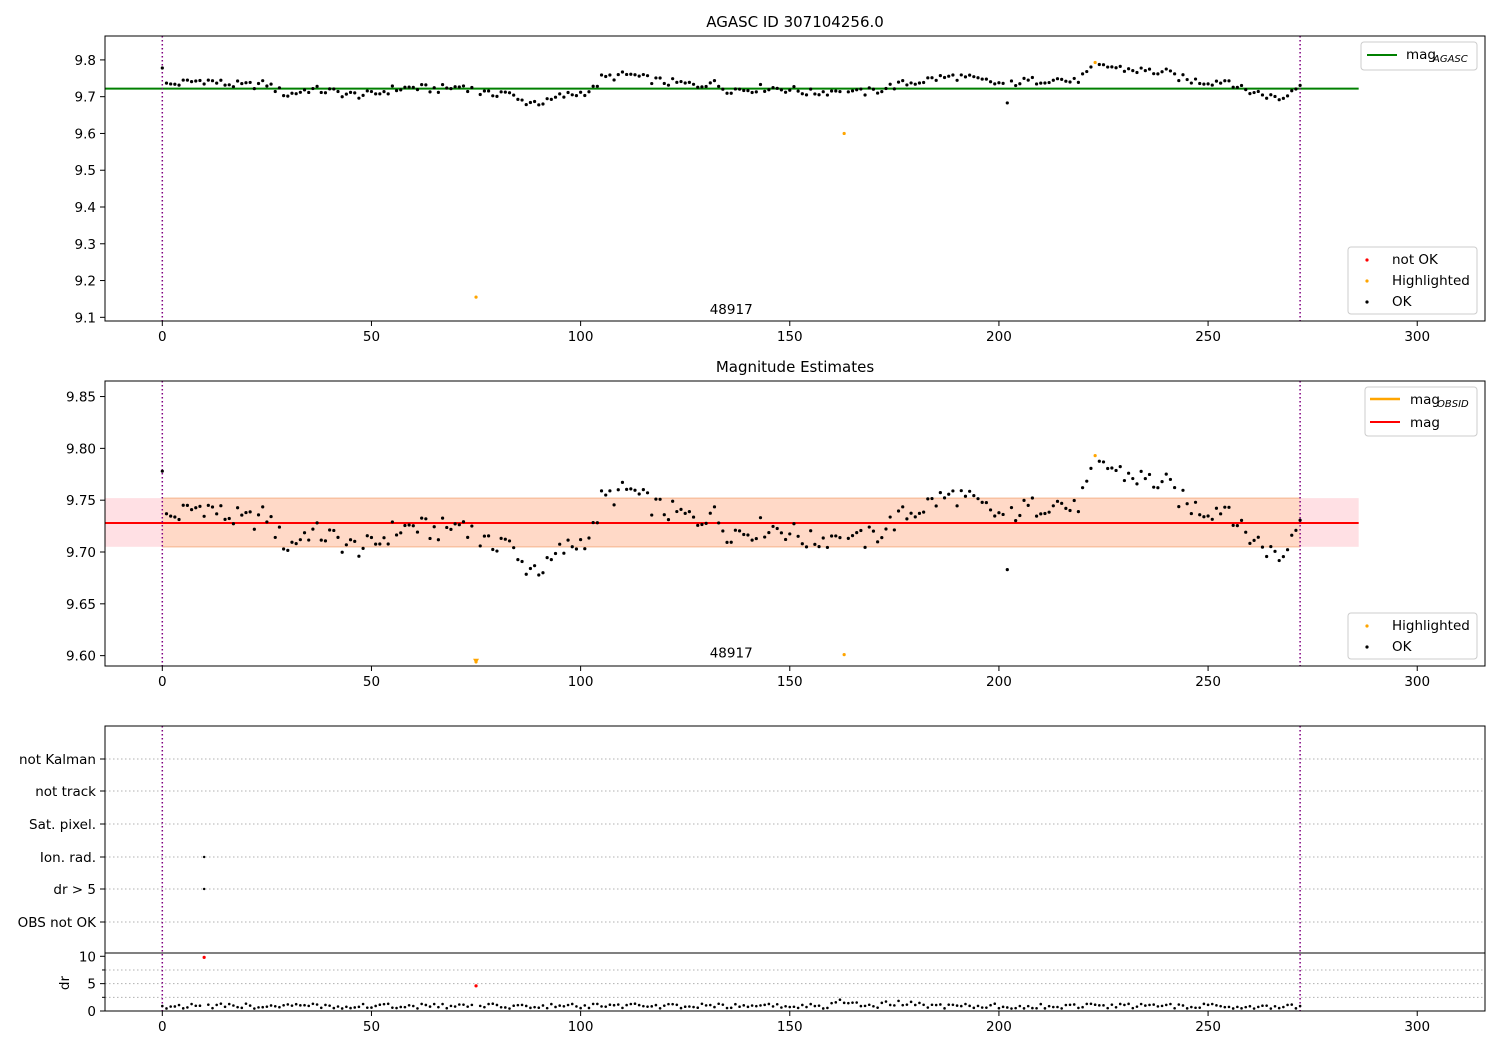  Describe the element at coordinates (731, 654) in the screenshot. I see `panel-magnitude-annotation: 48917` at that location.